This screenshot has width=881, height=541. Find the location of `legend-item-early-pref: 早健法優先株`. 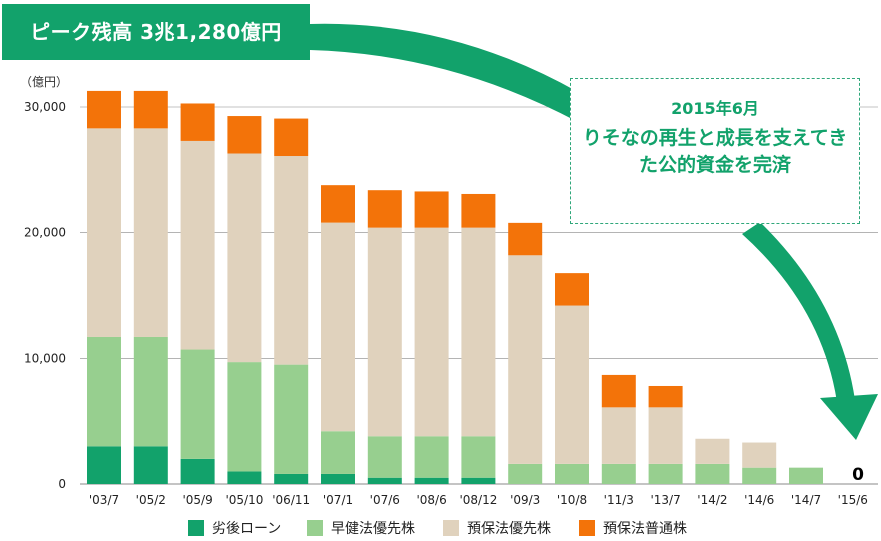

legend-item-early-pref: 早健法優先株 is located at coordinates (361, 528).